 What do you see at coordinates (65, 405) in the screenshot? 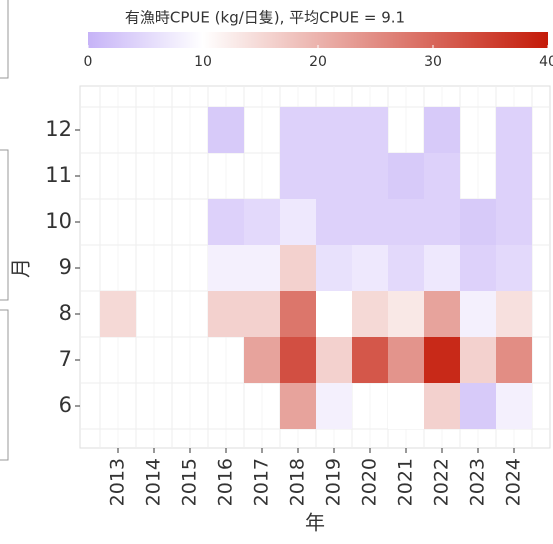
I see `y-tick-label: 6` at bounding box center [65, 405].